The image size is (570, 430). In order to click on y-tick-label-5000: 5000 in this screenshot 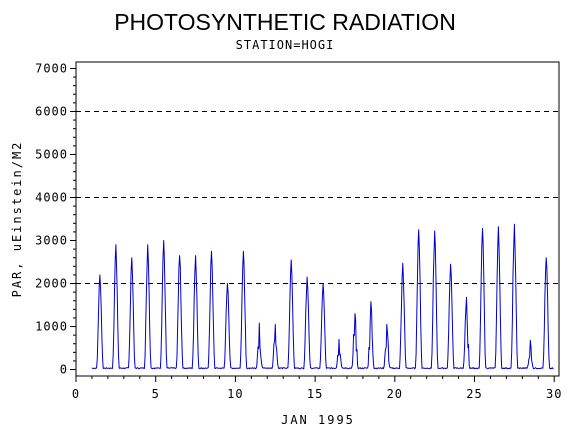, I will do `click(51, 154)`.